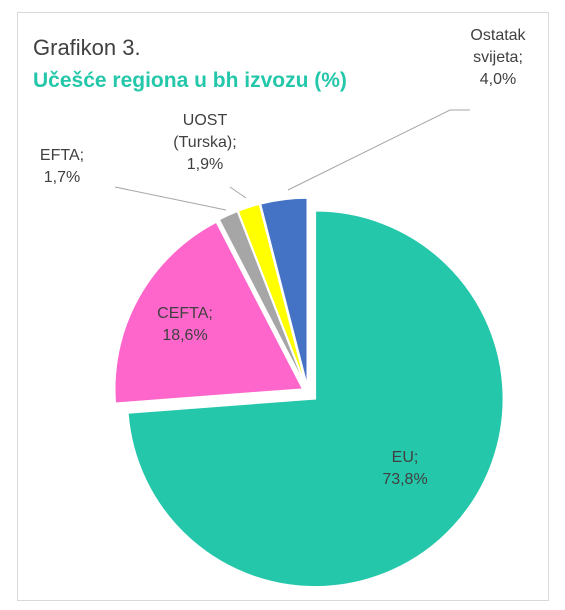  I want to click on slice-label-line: UOST, so click(205, 120).